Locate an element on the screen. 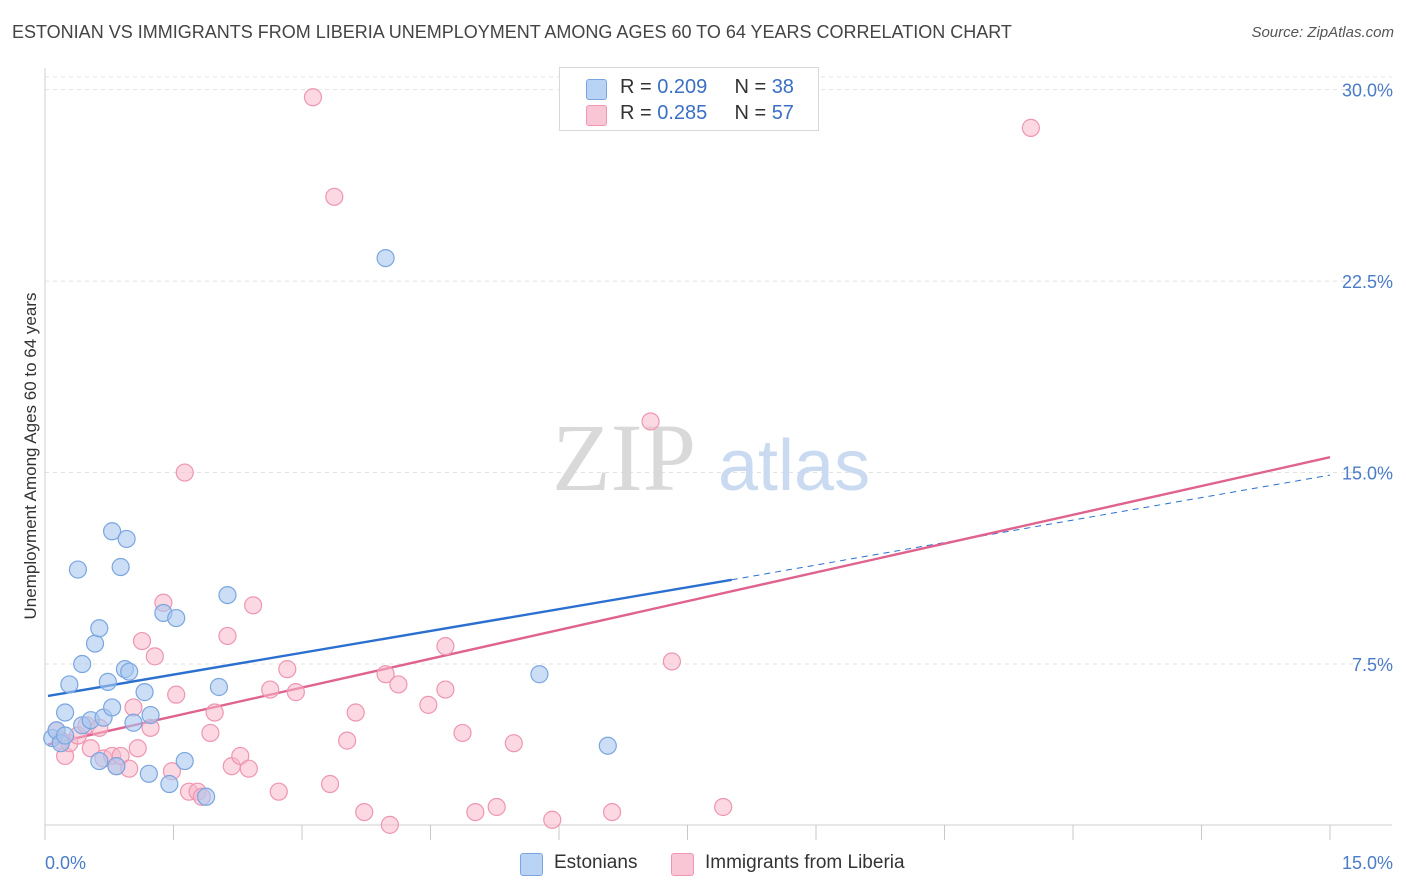 The image size is (1406, 892). watermark: ZIP atlas is located at coordinates (711, 457).